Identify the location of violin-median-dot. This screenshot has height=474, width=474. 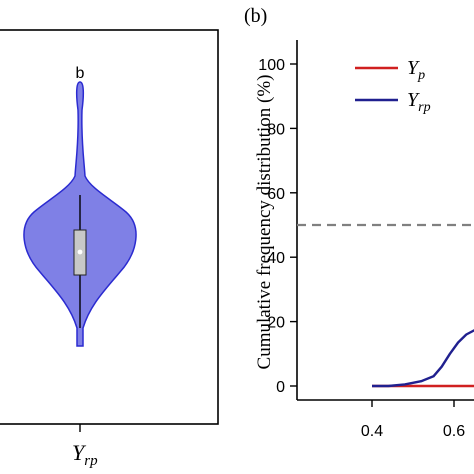
(80, 252).